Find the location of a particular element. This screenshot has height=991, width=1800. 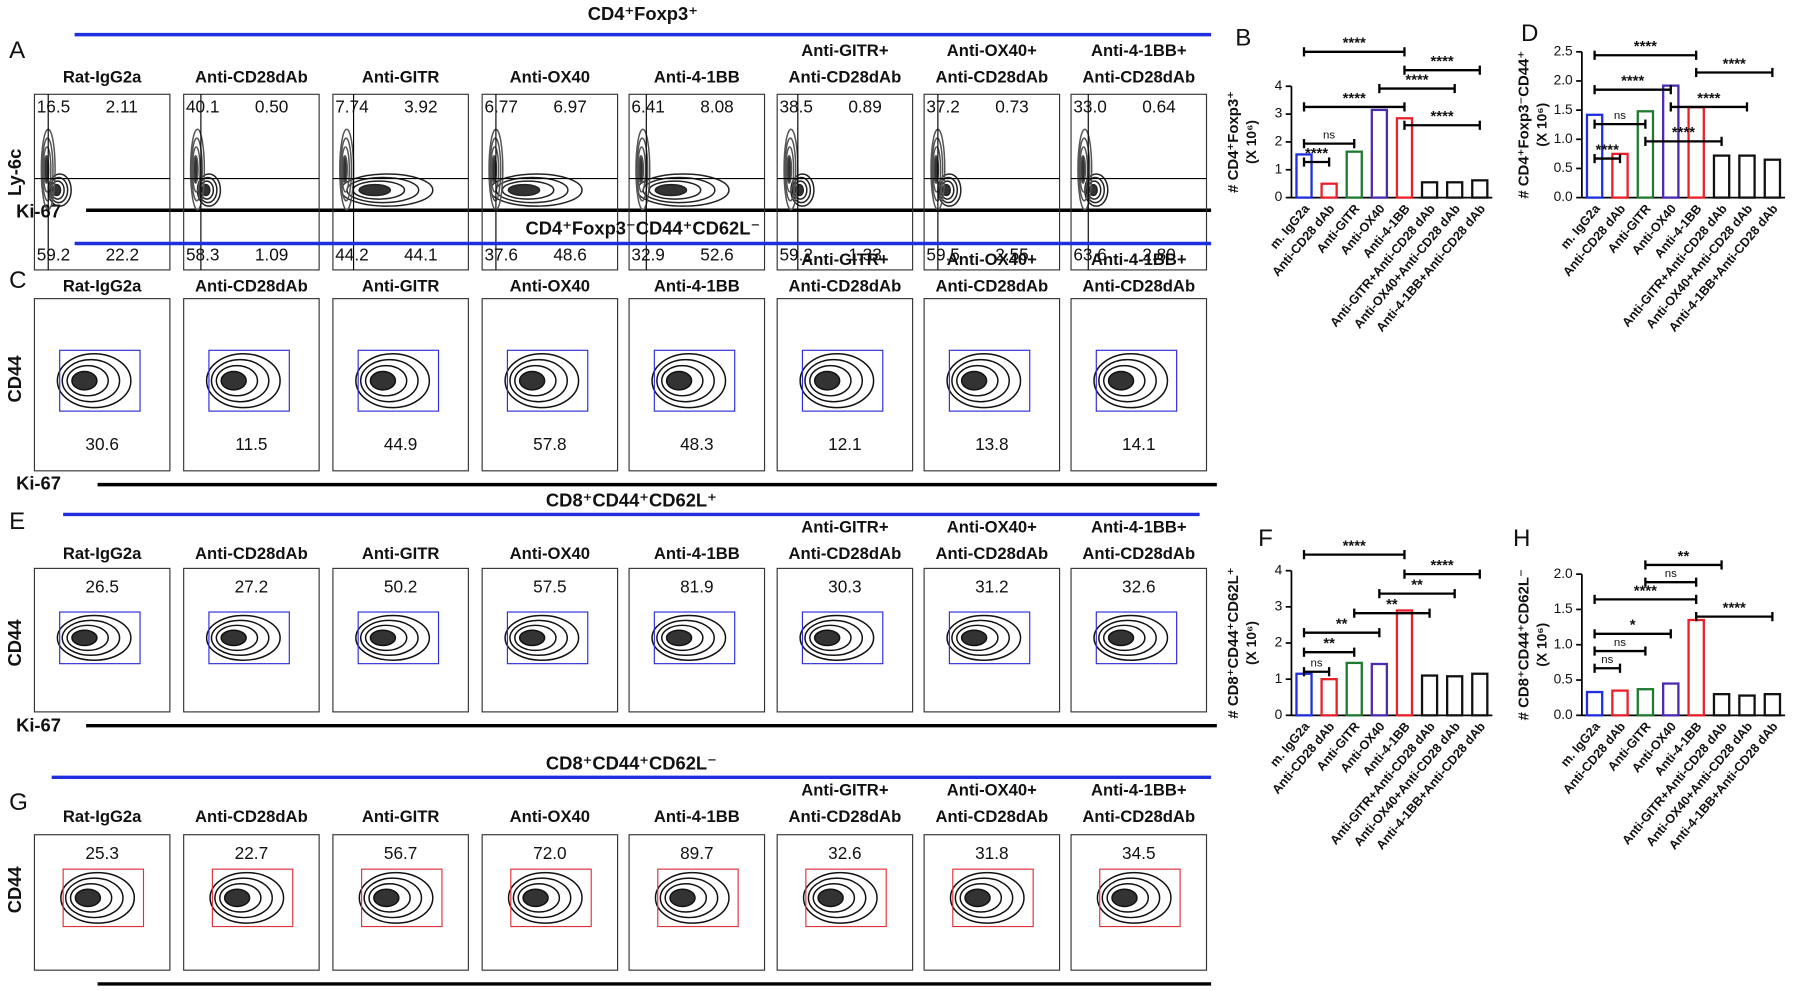

gate-percent: 34.5 is located at coordinates (1138, 853).